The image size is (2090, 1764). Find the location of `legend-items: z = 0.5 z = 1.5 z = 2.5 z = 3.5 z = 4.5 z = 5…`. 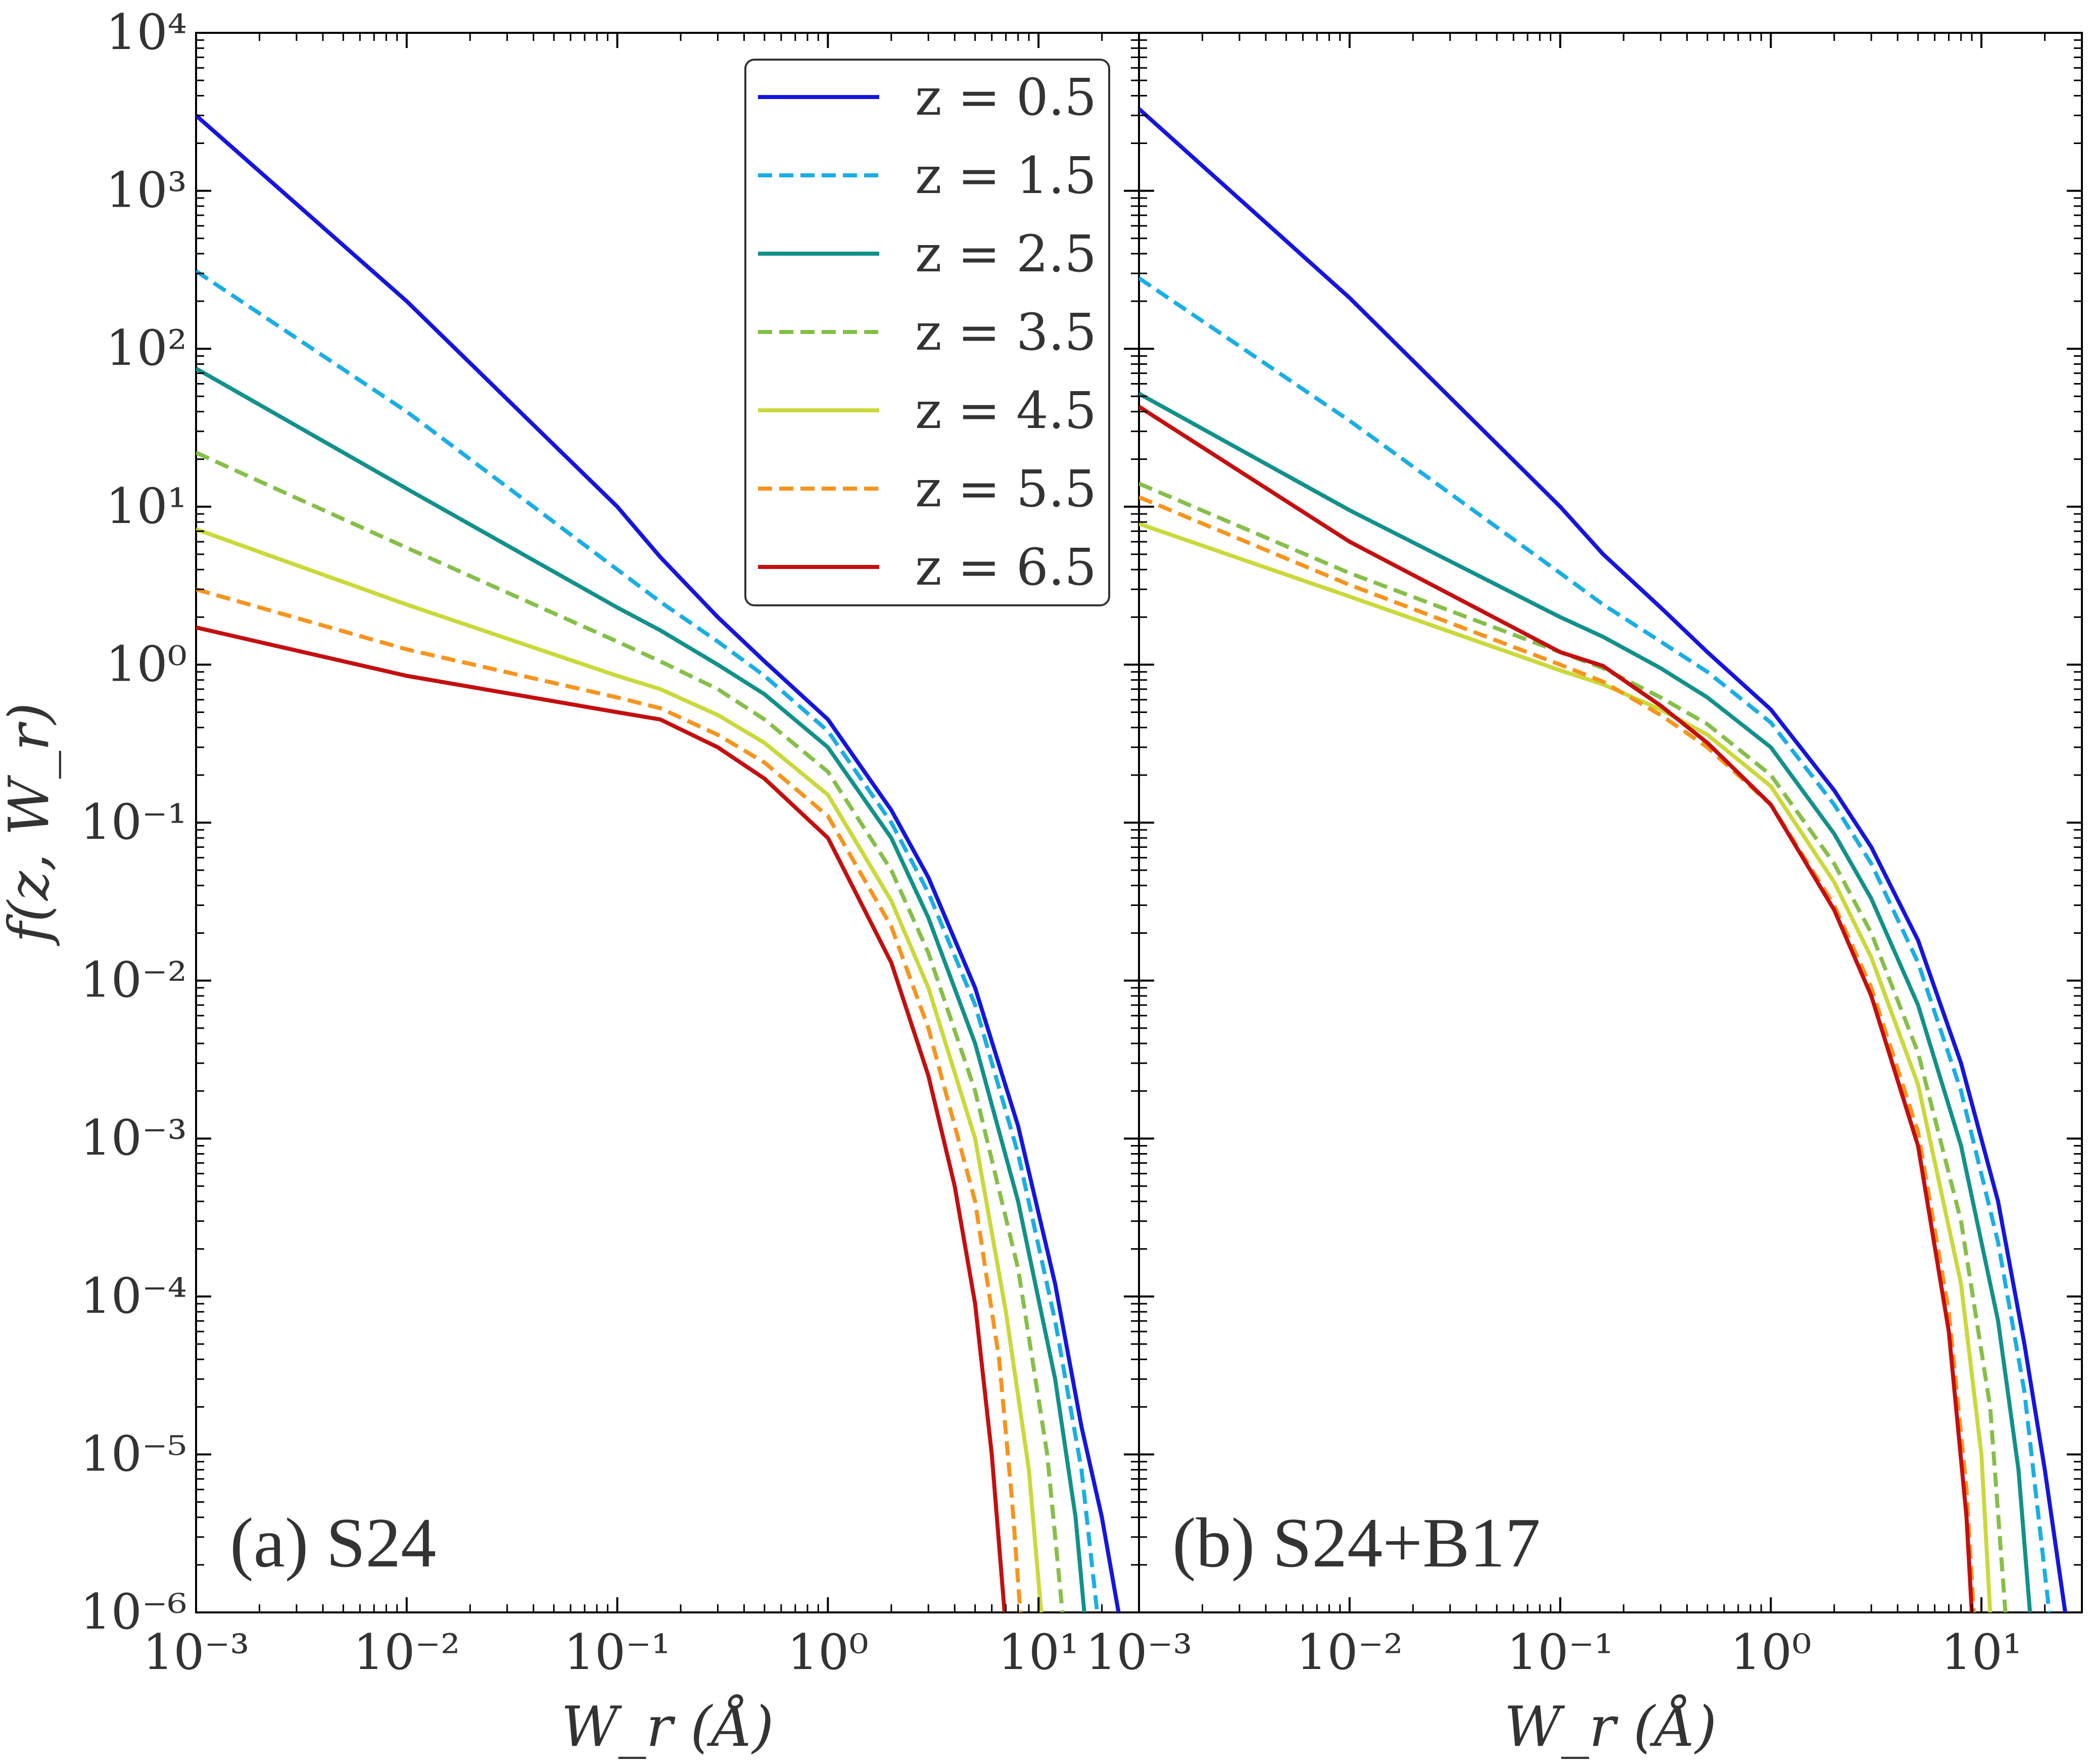

legend-items: z = 0.5 z = 1.5 z = 2.5 z = 3.5 z = 4.5 z = 5… is located at coordinates (927, 333).